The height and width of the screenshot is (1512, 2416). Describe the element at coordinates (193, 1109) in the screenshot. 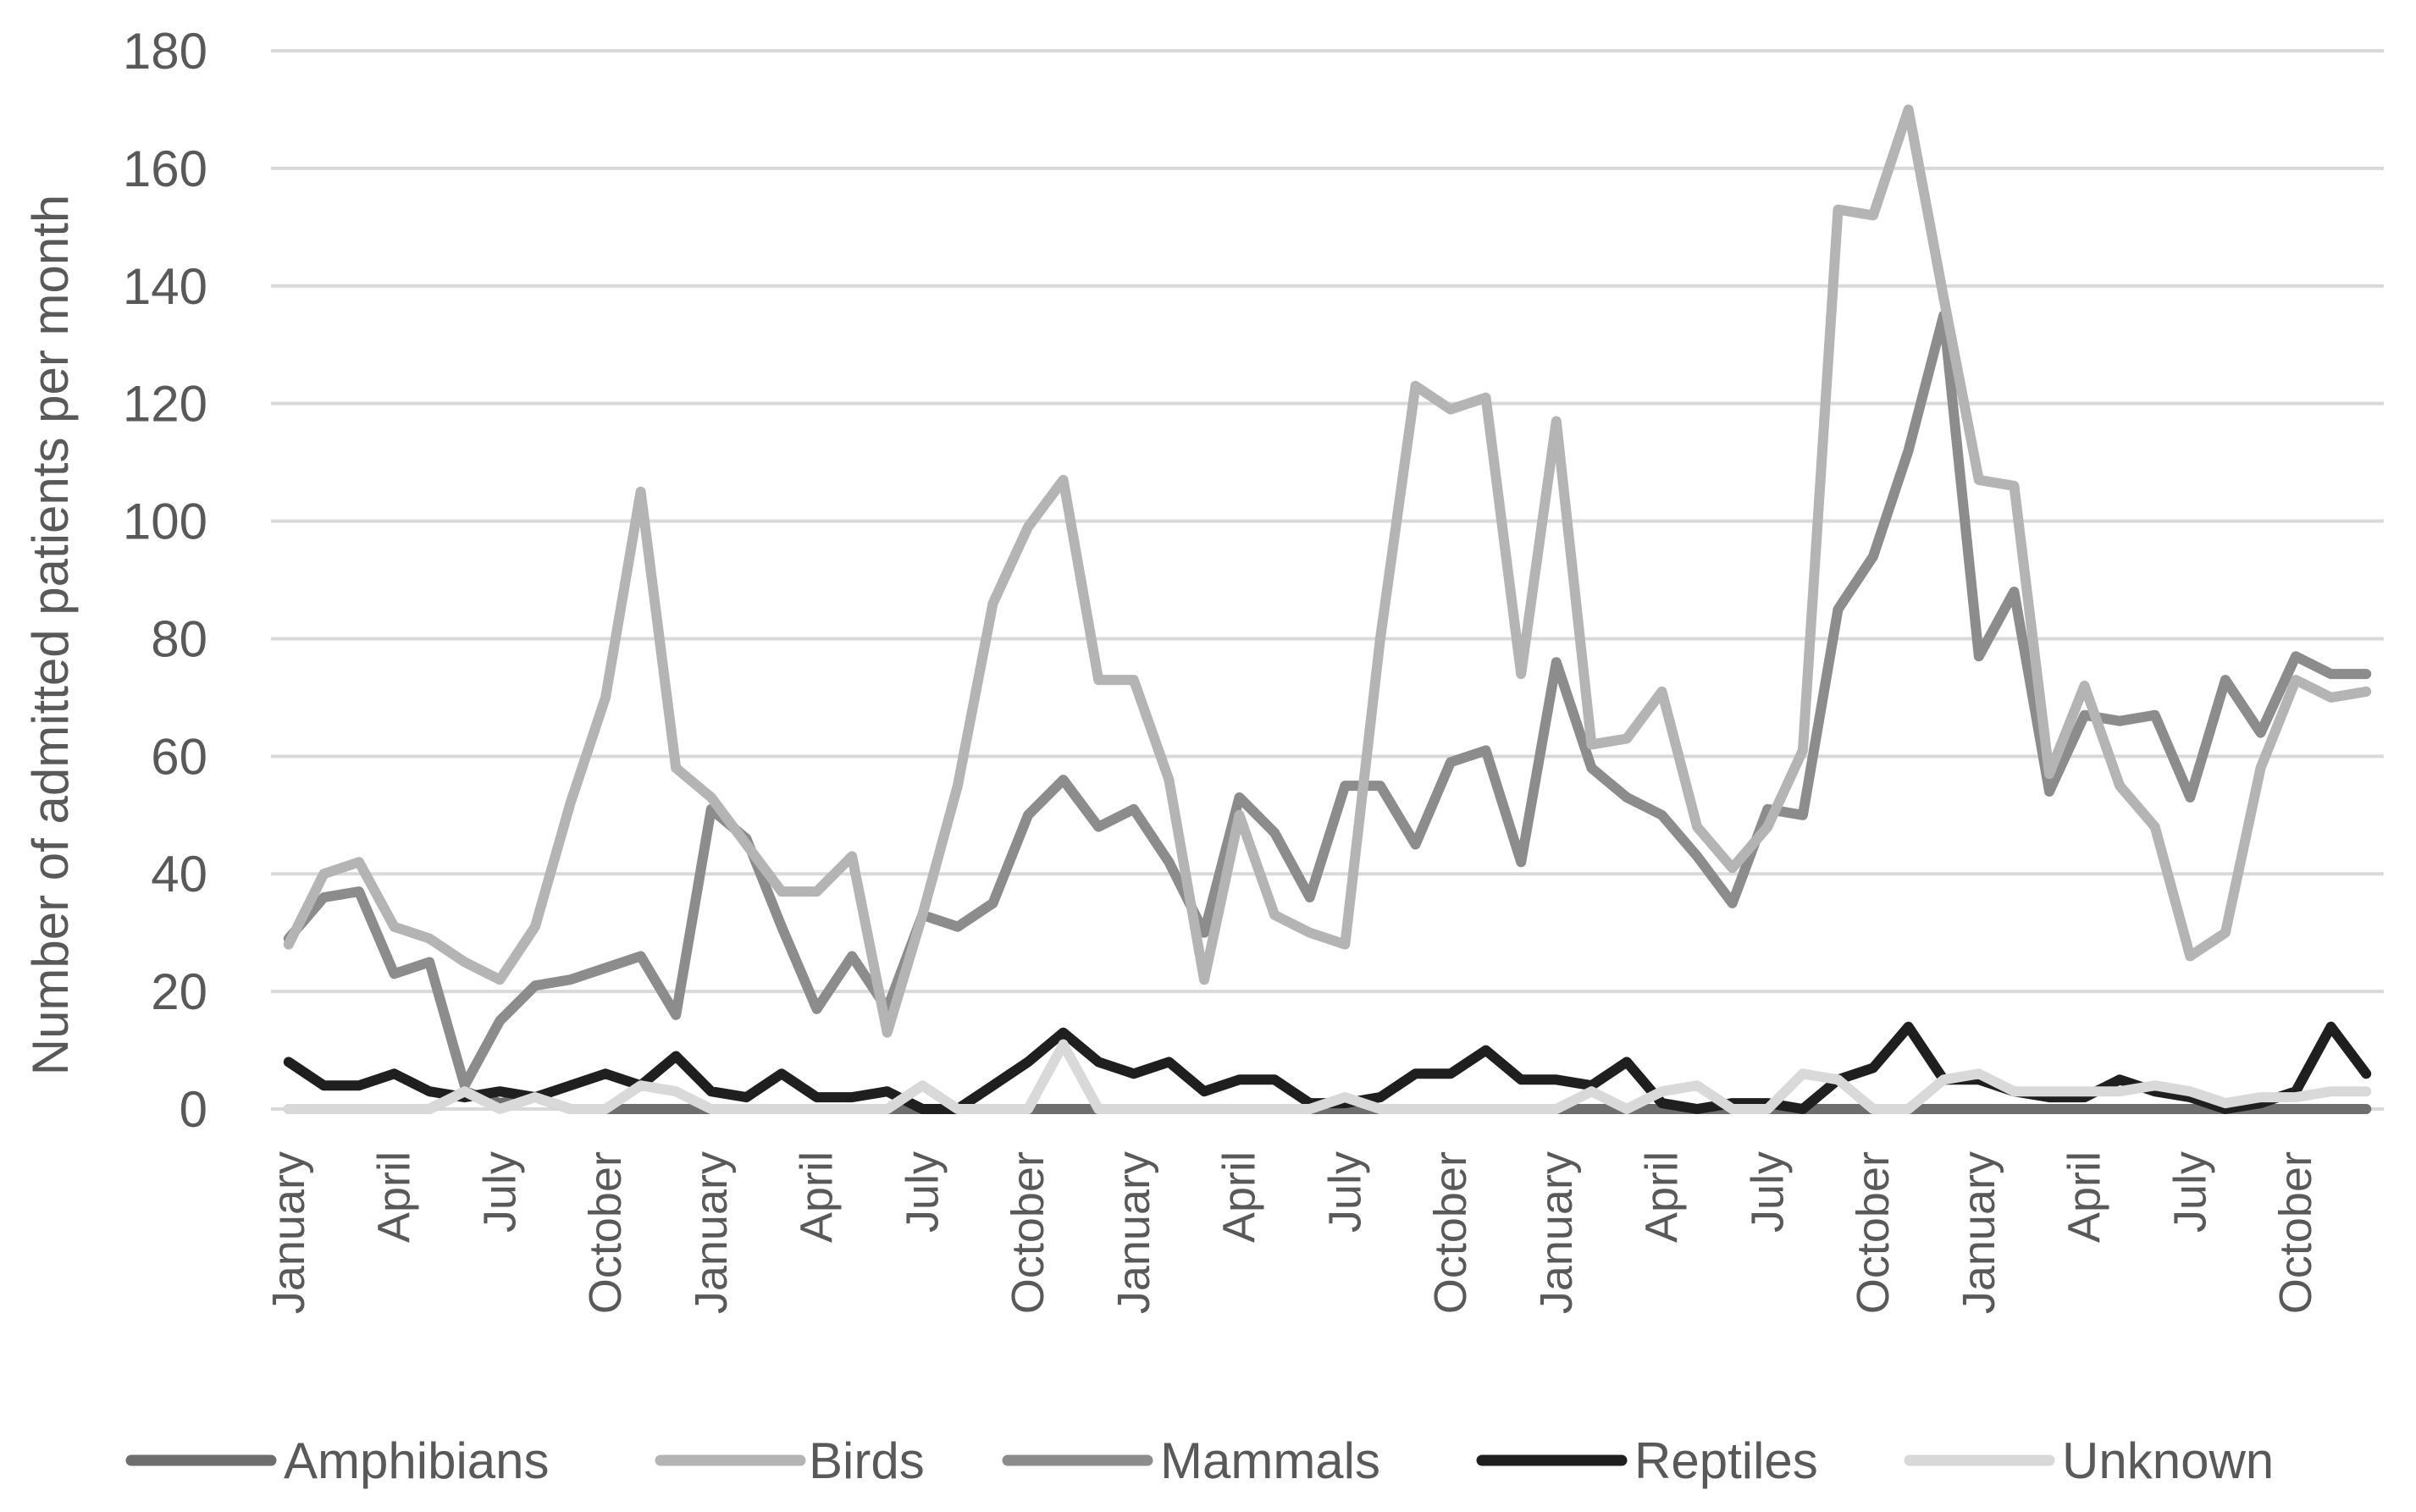

I see `y-tick-label: 0` at that location.